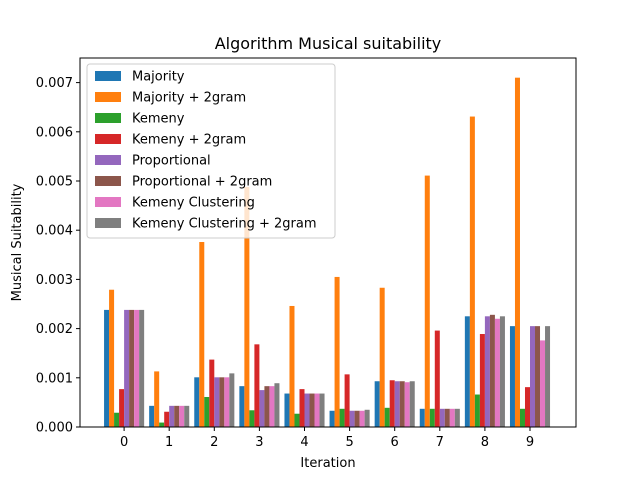 Image resolution: width=640 pixels, height=480 pixels. Describe the element at coordinates (304, 442) in the screenshot. I see `x-tick-label: 4` at that location.